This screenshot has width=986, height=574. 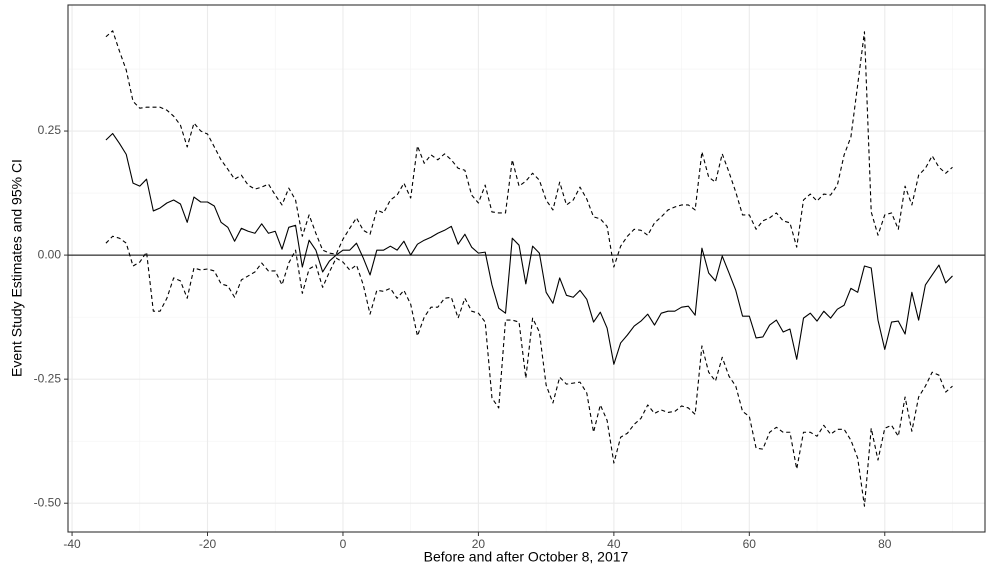 What do you see at coordinates (72, 544) in the screenshot?
I see `x-tick-label: -40` at bounding box center [72, 544].